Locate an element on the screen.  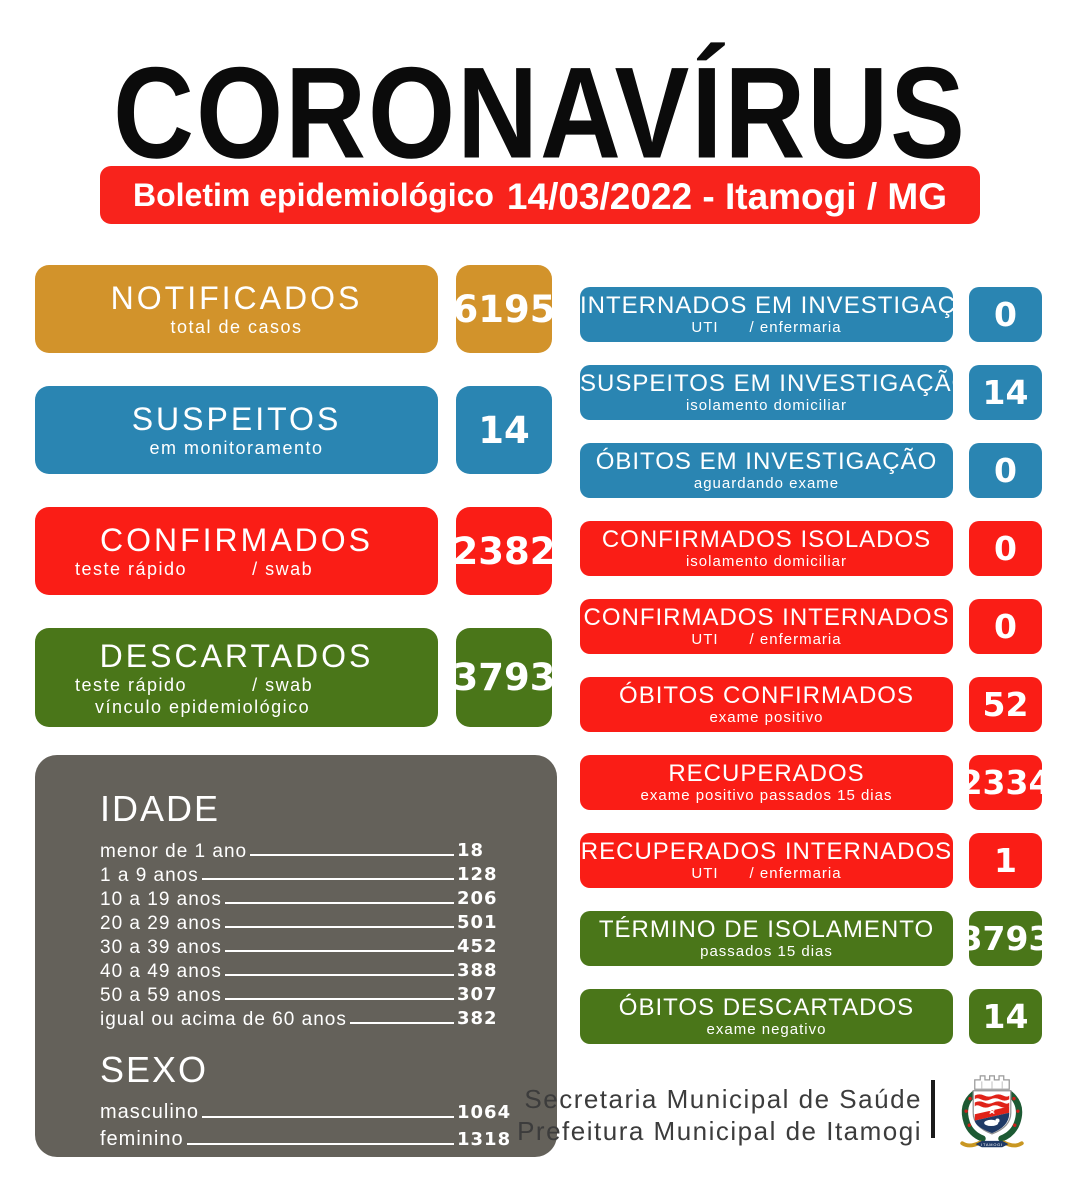
card-subtitle: exame positivo is located at coordinates (766, 717).